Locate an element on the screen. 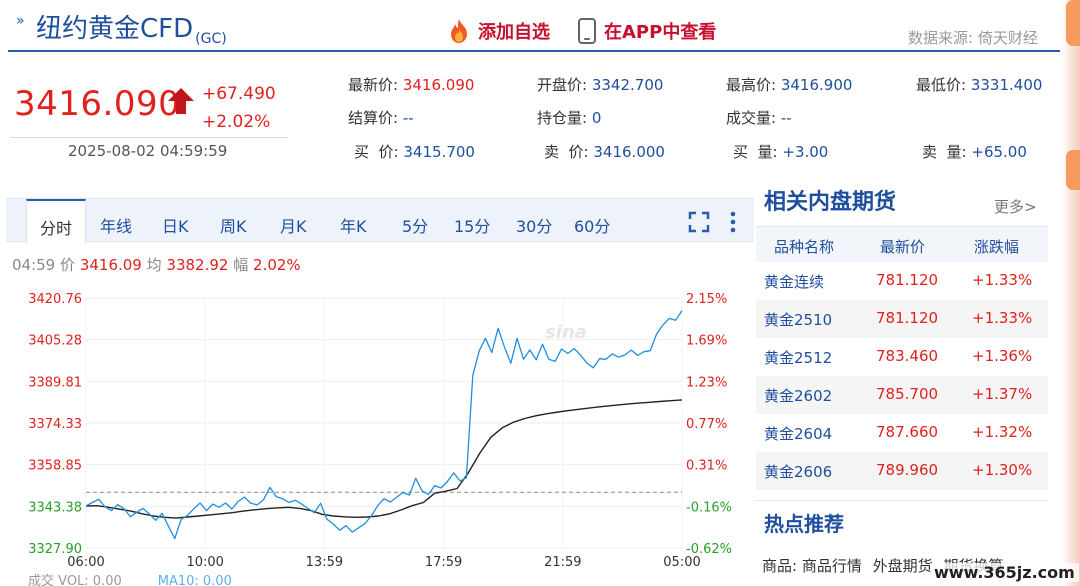  average-line is located at coordinates (384, 459).